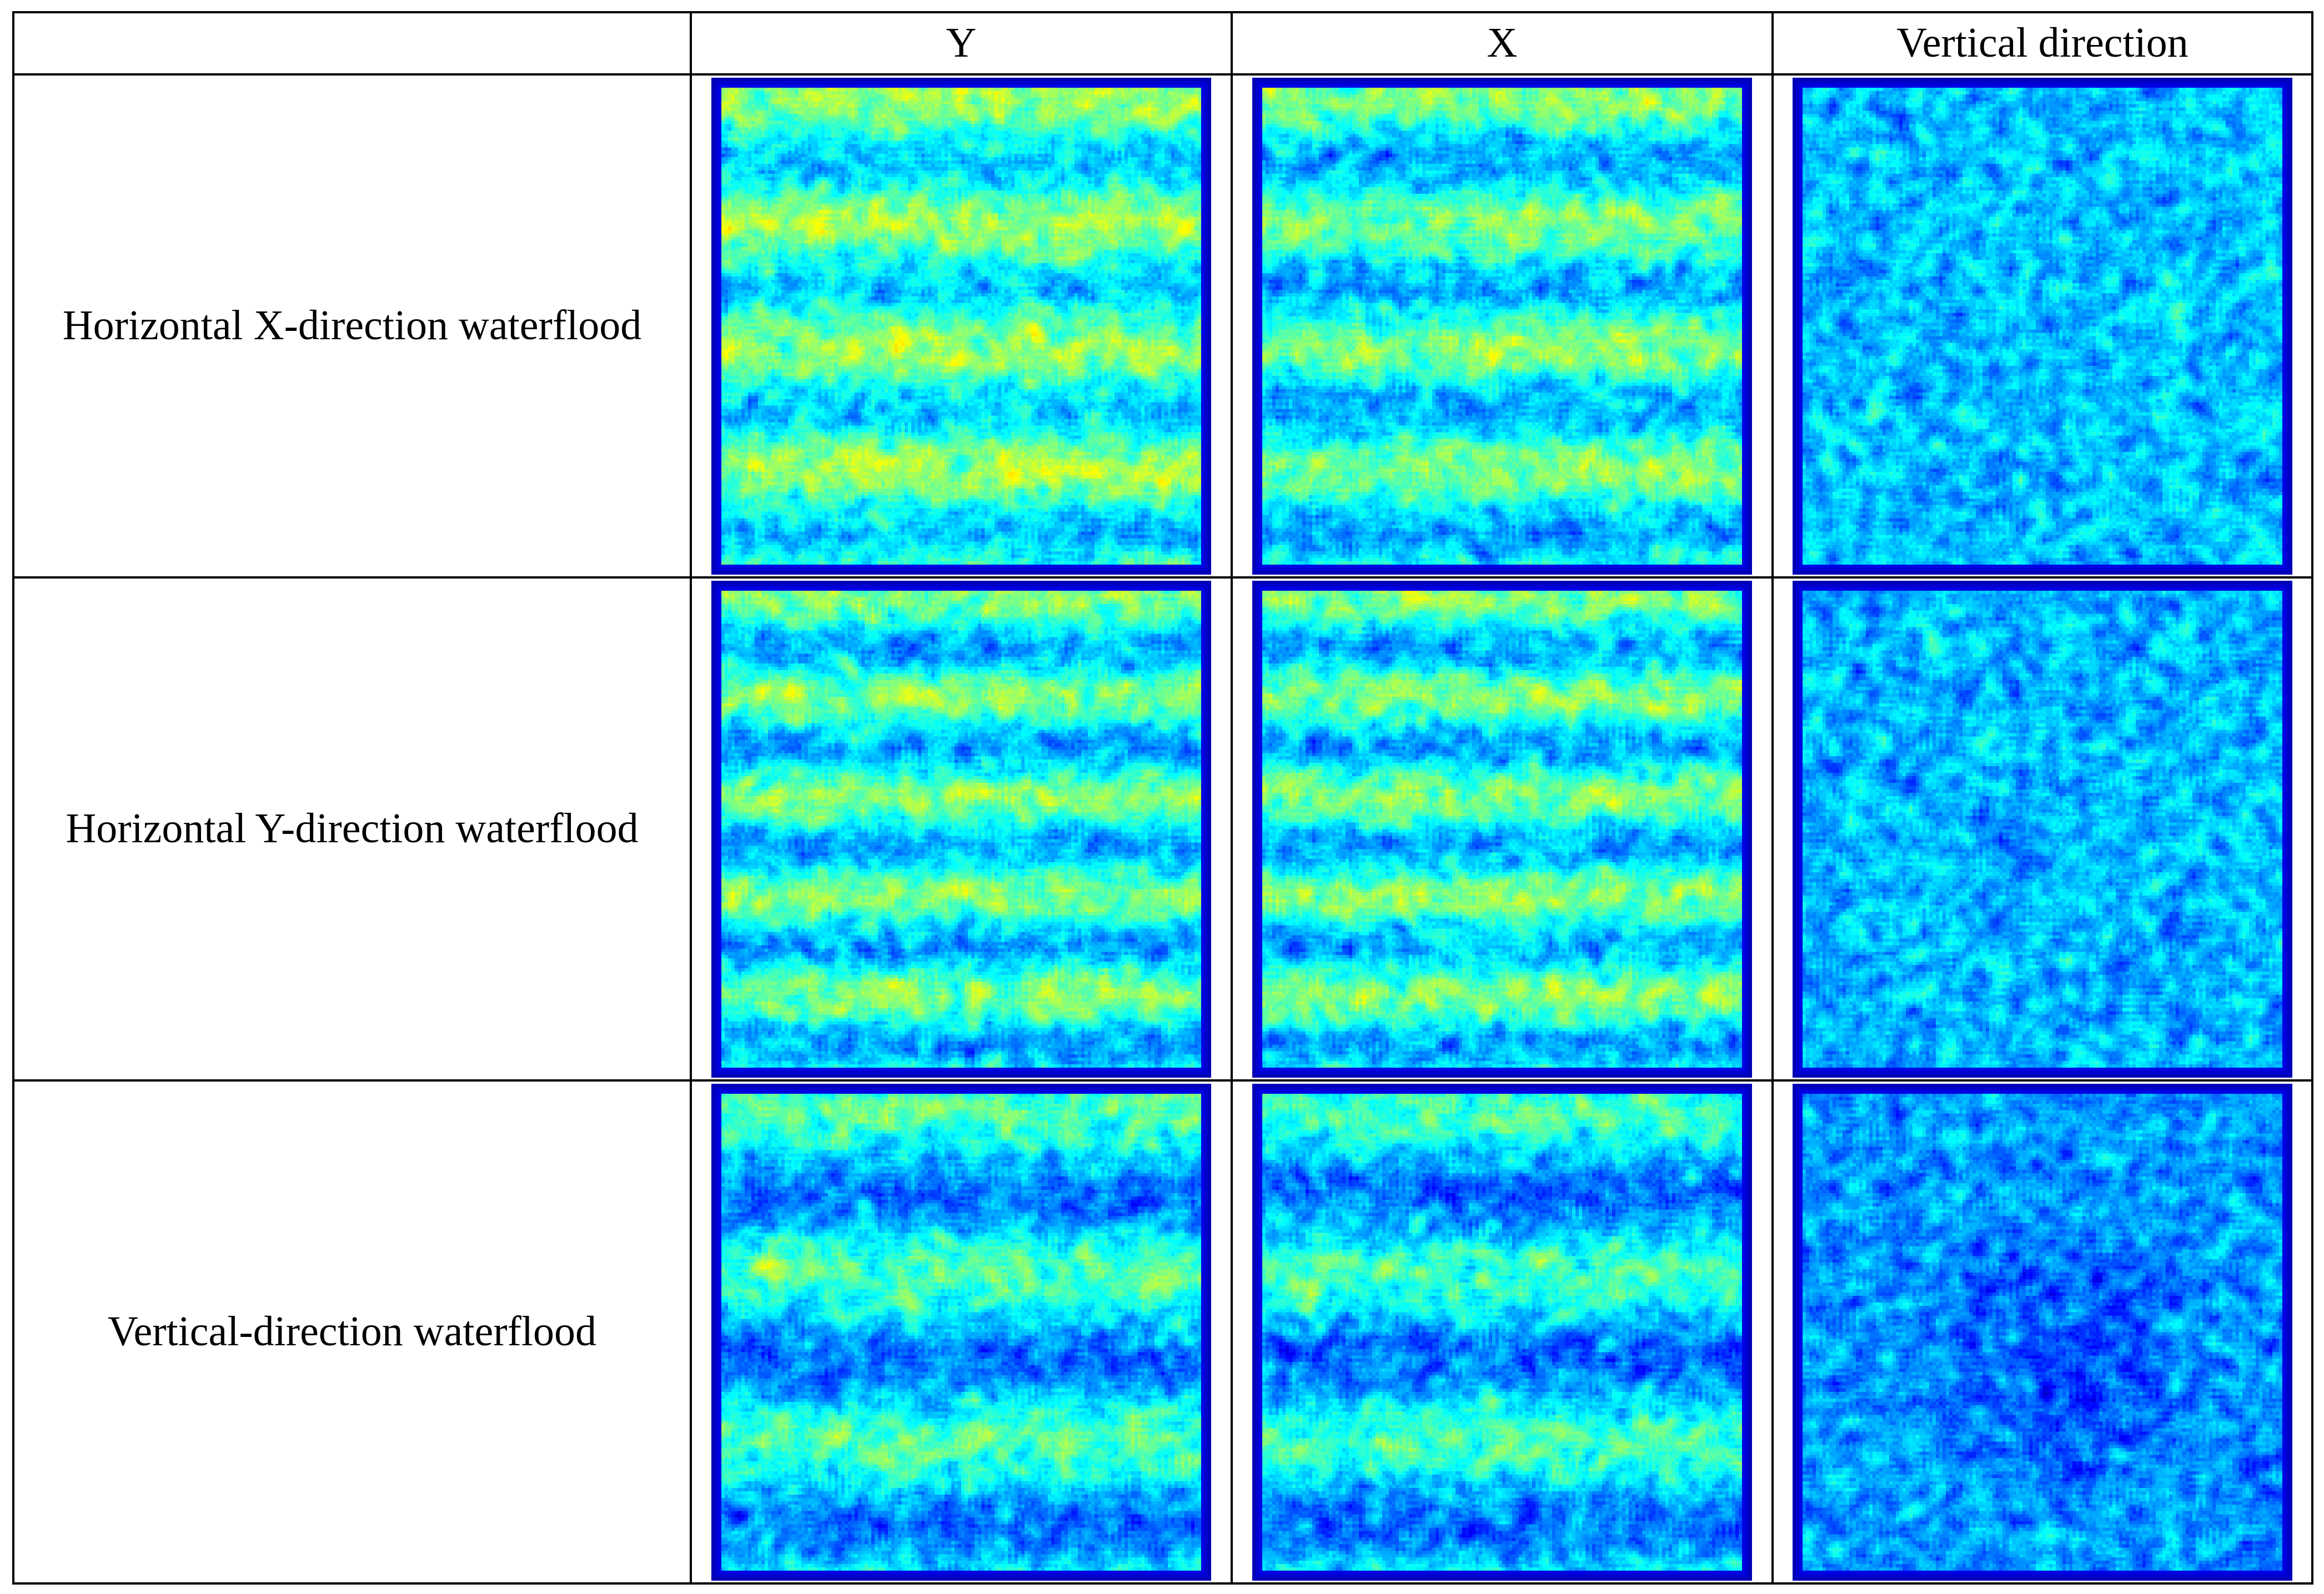 This screenshot has width=2324, height=1594. Describe the element at coordinates (352, 829) in the screenshot. I see `row-label-horizontal-y: Horizontal Y-direction waterflood` at that location.